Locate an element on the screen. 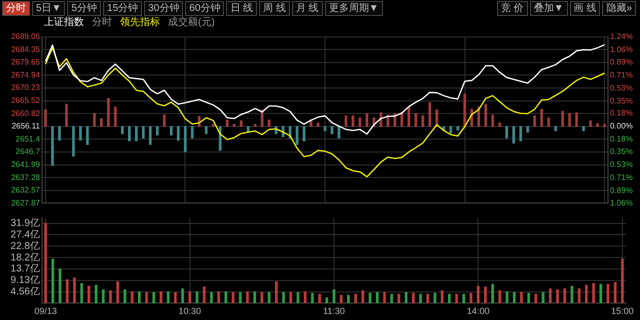  y2-tick-label: 0.00% is located at coordinates (621, 126).